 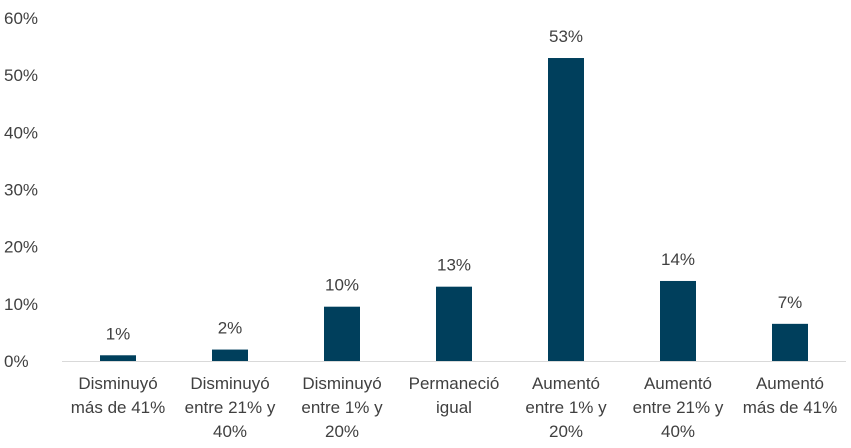 I want to click on x-tick-label-line: Permaneció, so click(x=454, y=383).